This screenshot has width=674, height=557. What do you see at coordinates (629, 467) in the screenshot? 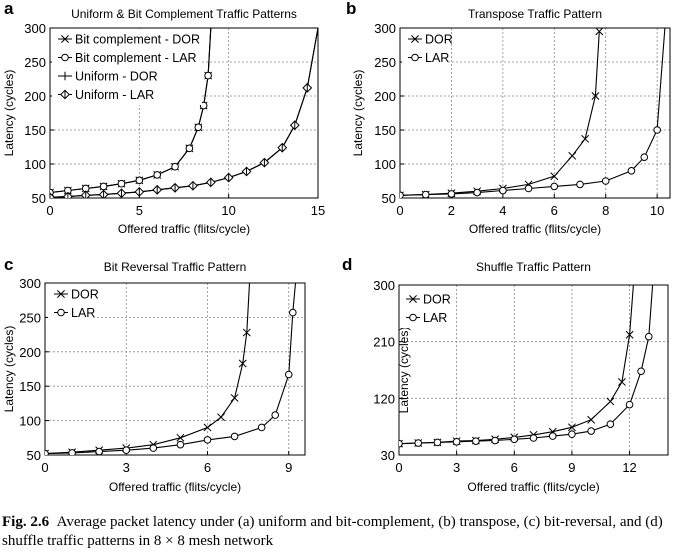
I see `x-tick-label: 12` at bounding box center [629, 467].